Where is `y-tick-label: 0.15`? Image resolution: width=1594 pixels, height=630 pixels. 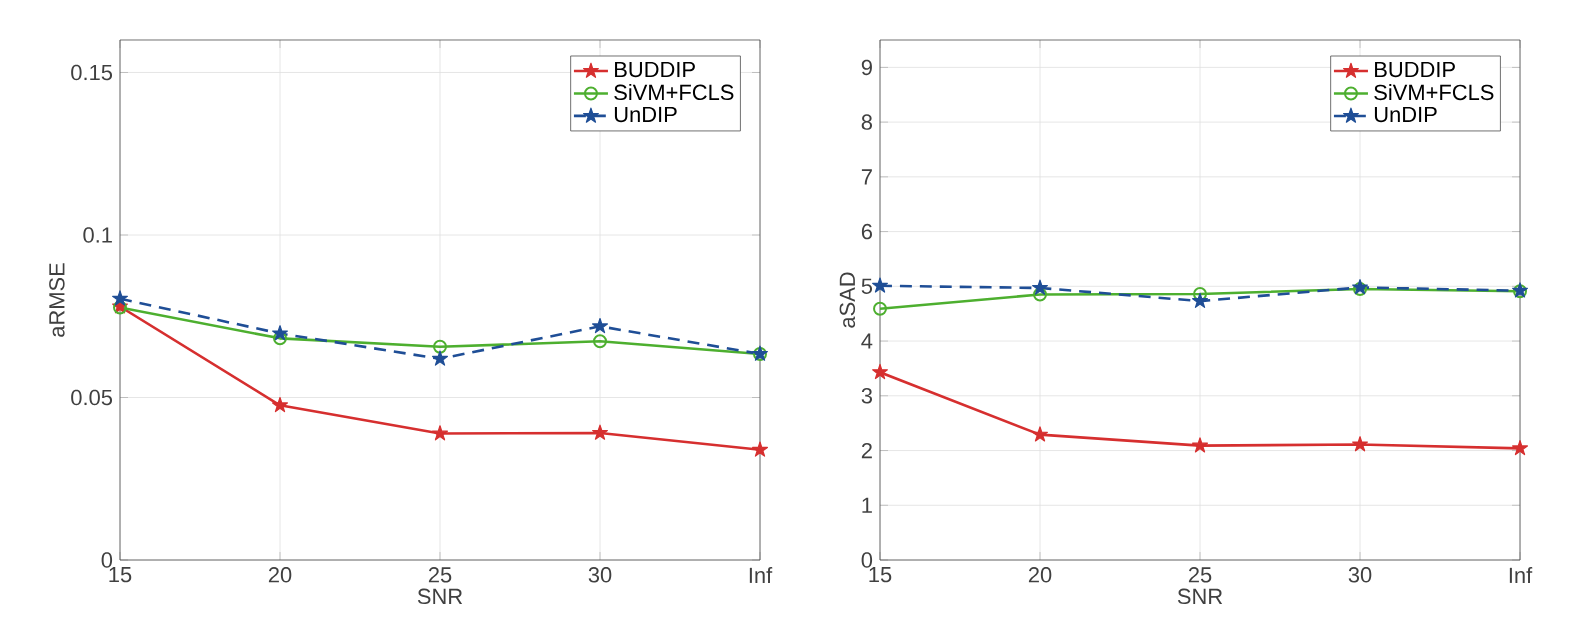
y-tick-label: 0.15 is located at coordinates (92, 72).